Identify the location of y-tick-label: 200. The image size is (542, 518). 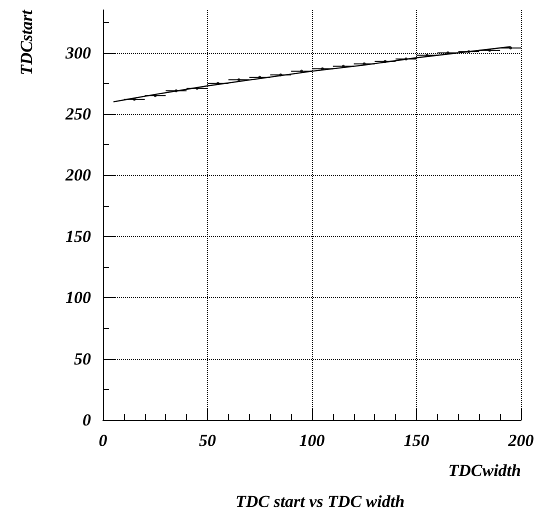
(78, 175).